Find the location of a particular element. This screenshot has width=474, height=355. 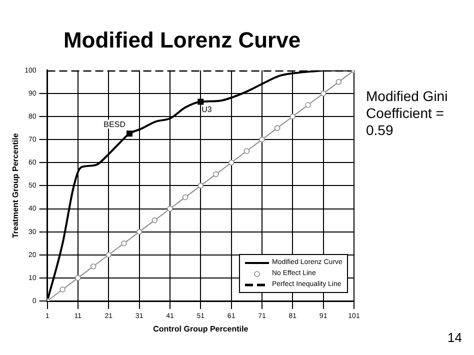

text: Modified Gini Coefficient = 0.59 is located at coordinates (407, 113).